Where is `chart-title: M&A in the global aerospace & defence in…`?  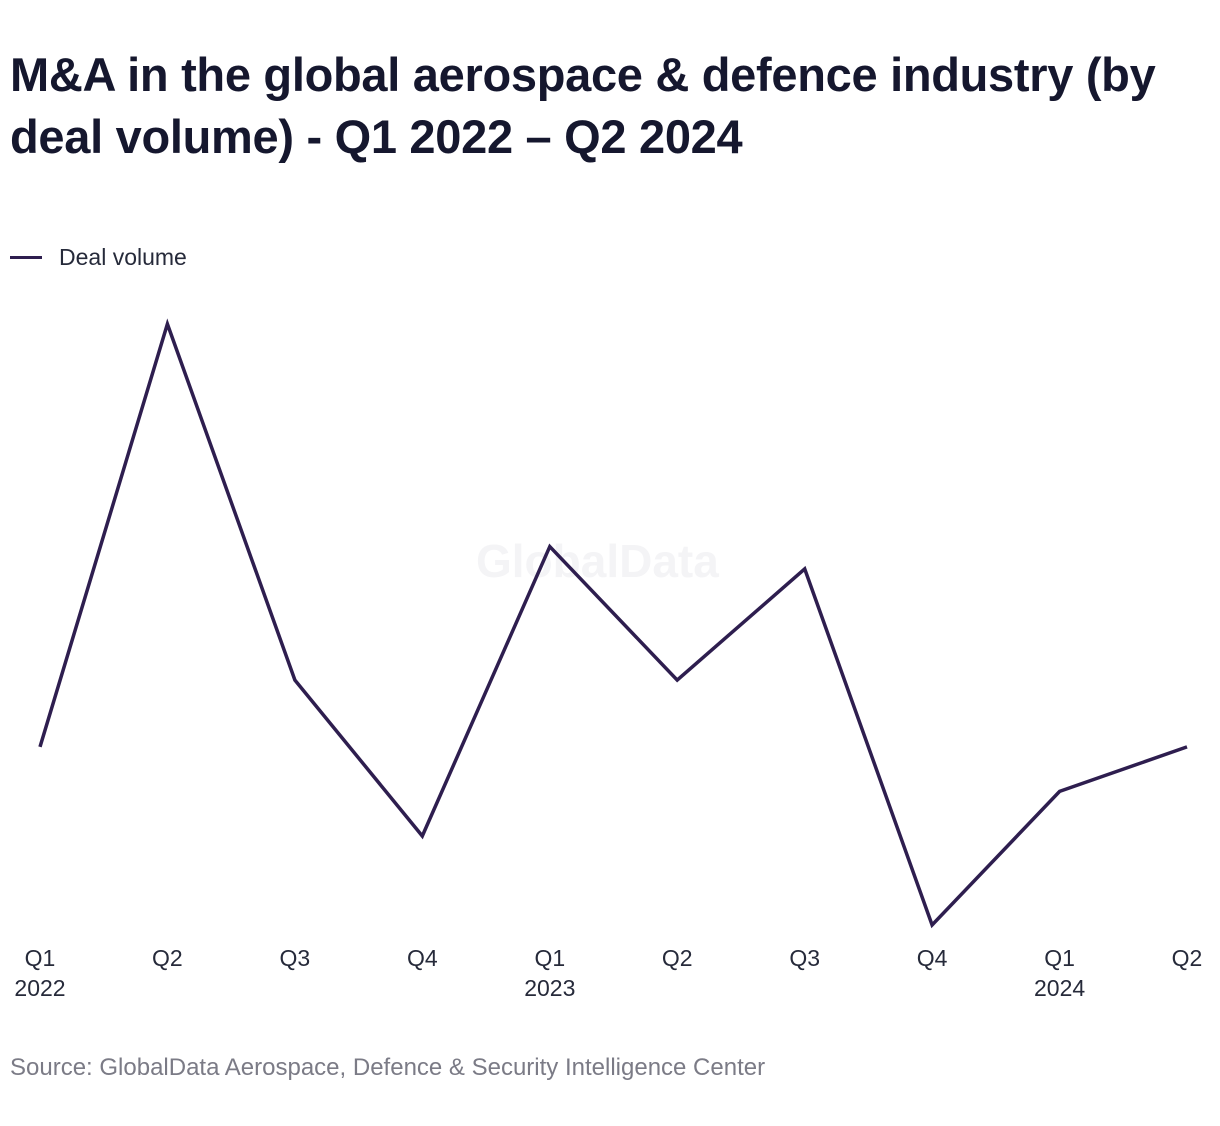
chart-title: M&A in the global aerospace & defence in… is located at coordinates (583, 105).